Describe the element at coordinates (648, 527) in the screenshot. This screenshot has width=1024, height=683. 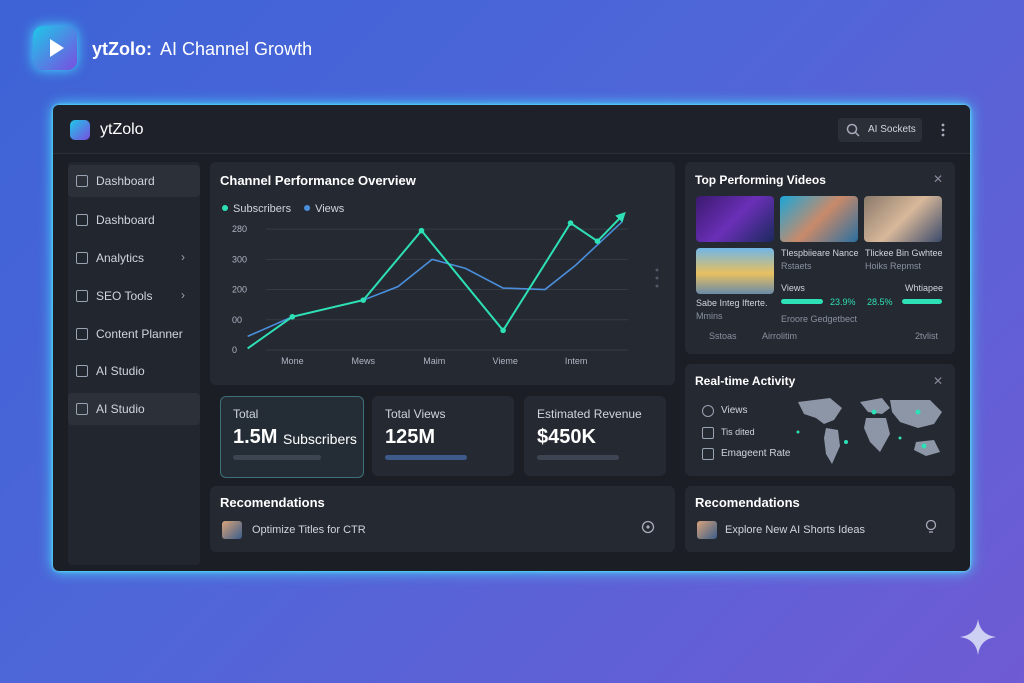
I see `target-icon` at that location.